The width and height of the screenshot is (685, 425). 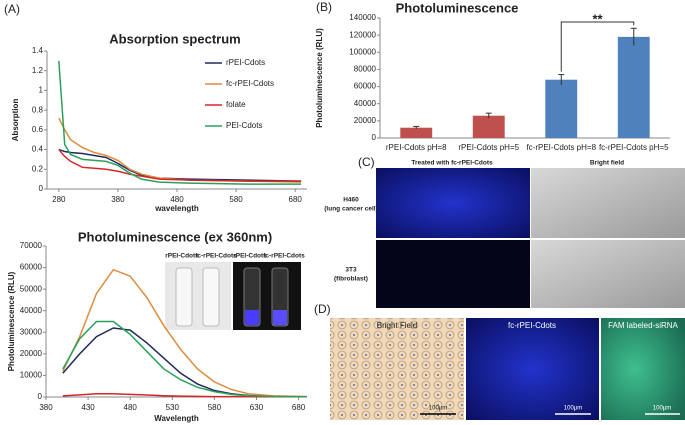 What do you see at coordinates (31, 245) in the screenshot?
I see `y-tick-label: 70000` at bounding box center [31, 245].